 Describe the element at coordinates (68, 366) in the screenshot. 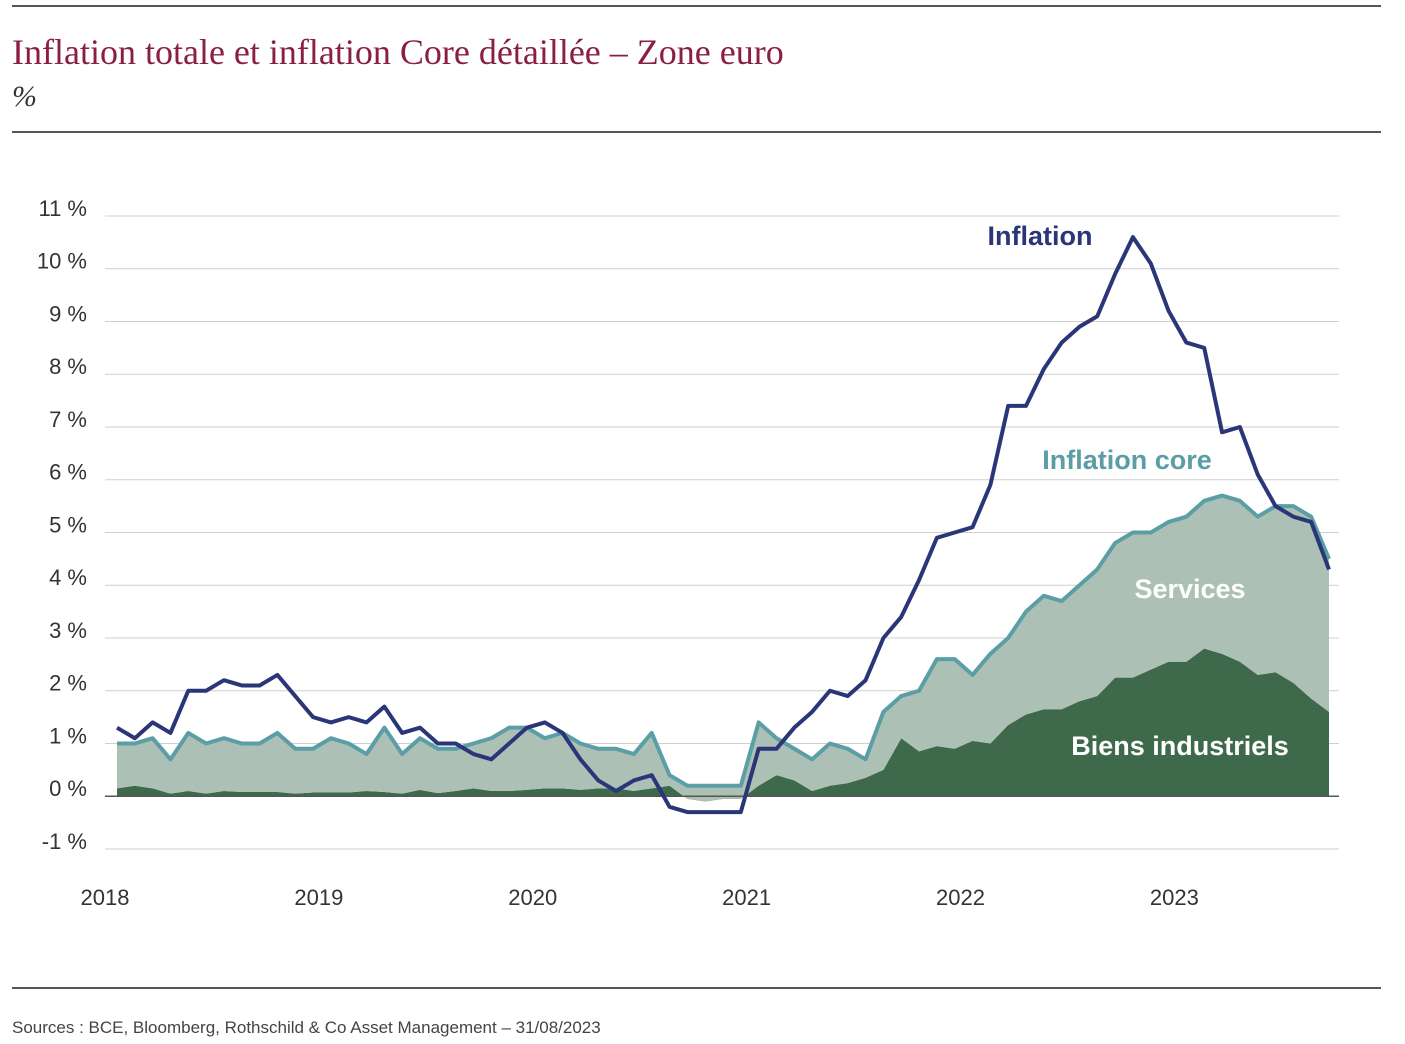

I see `y-tick-label: 8 %` at that location.